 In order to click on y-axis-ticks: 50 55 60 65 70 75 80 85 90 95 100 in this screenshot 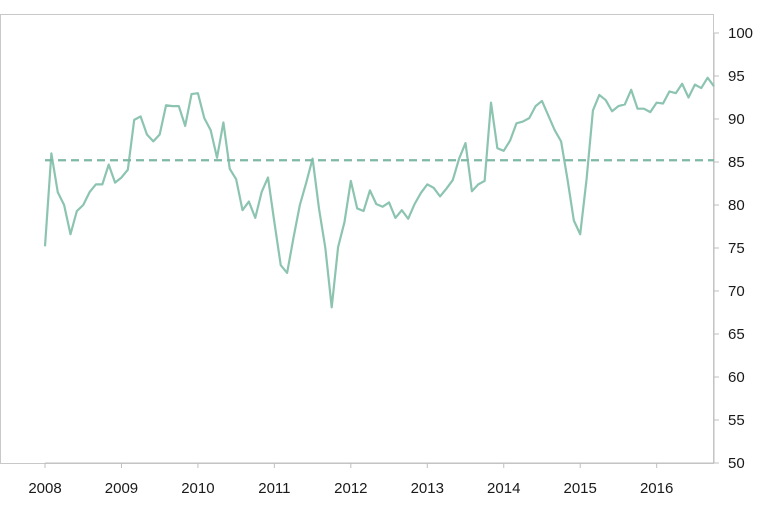, I will do `click(733, 248)`.